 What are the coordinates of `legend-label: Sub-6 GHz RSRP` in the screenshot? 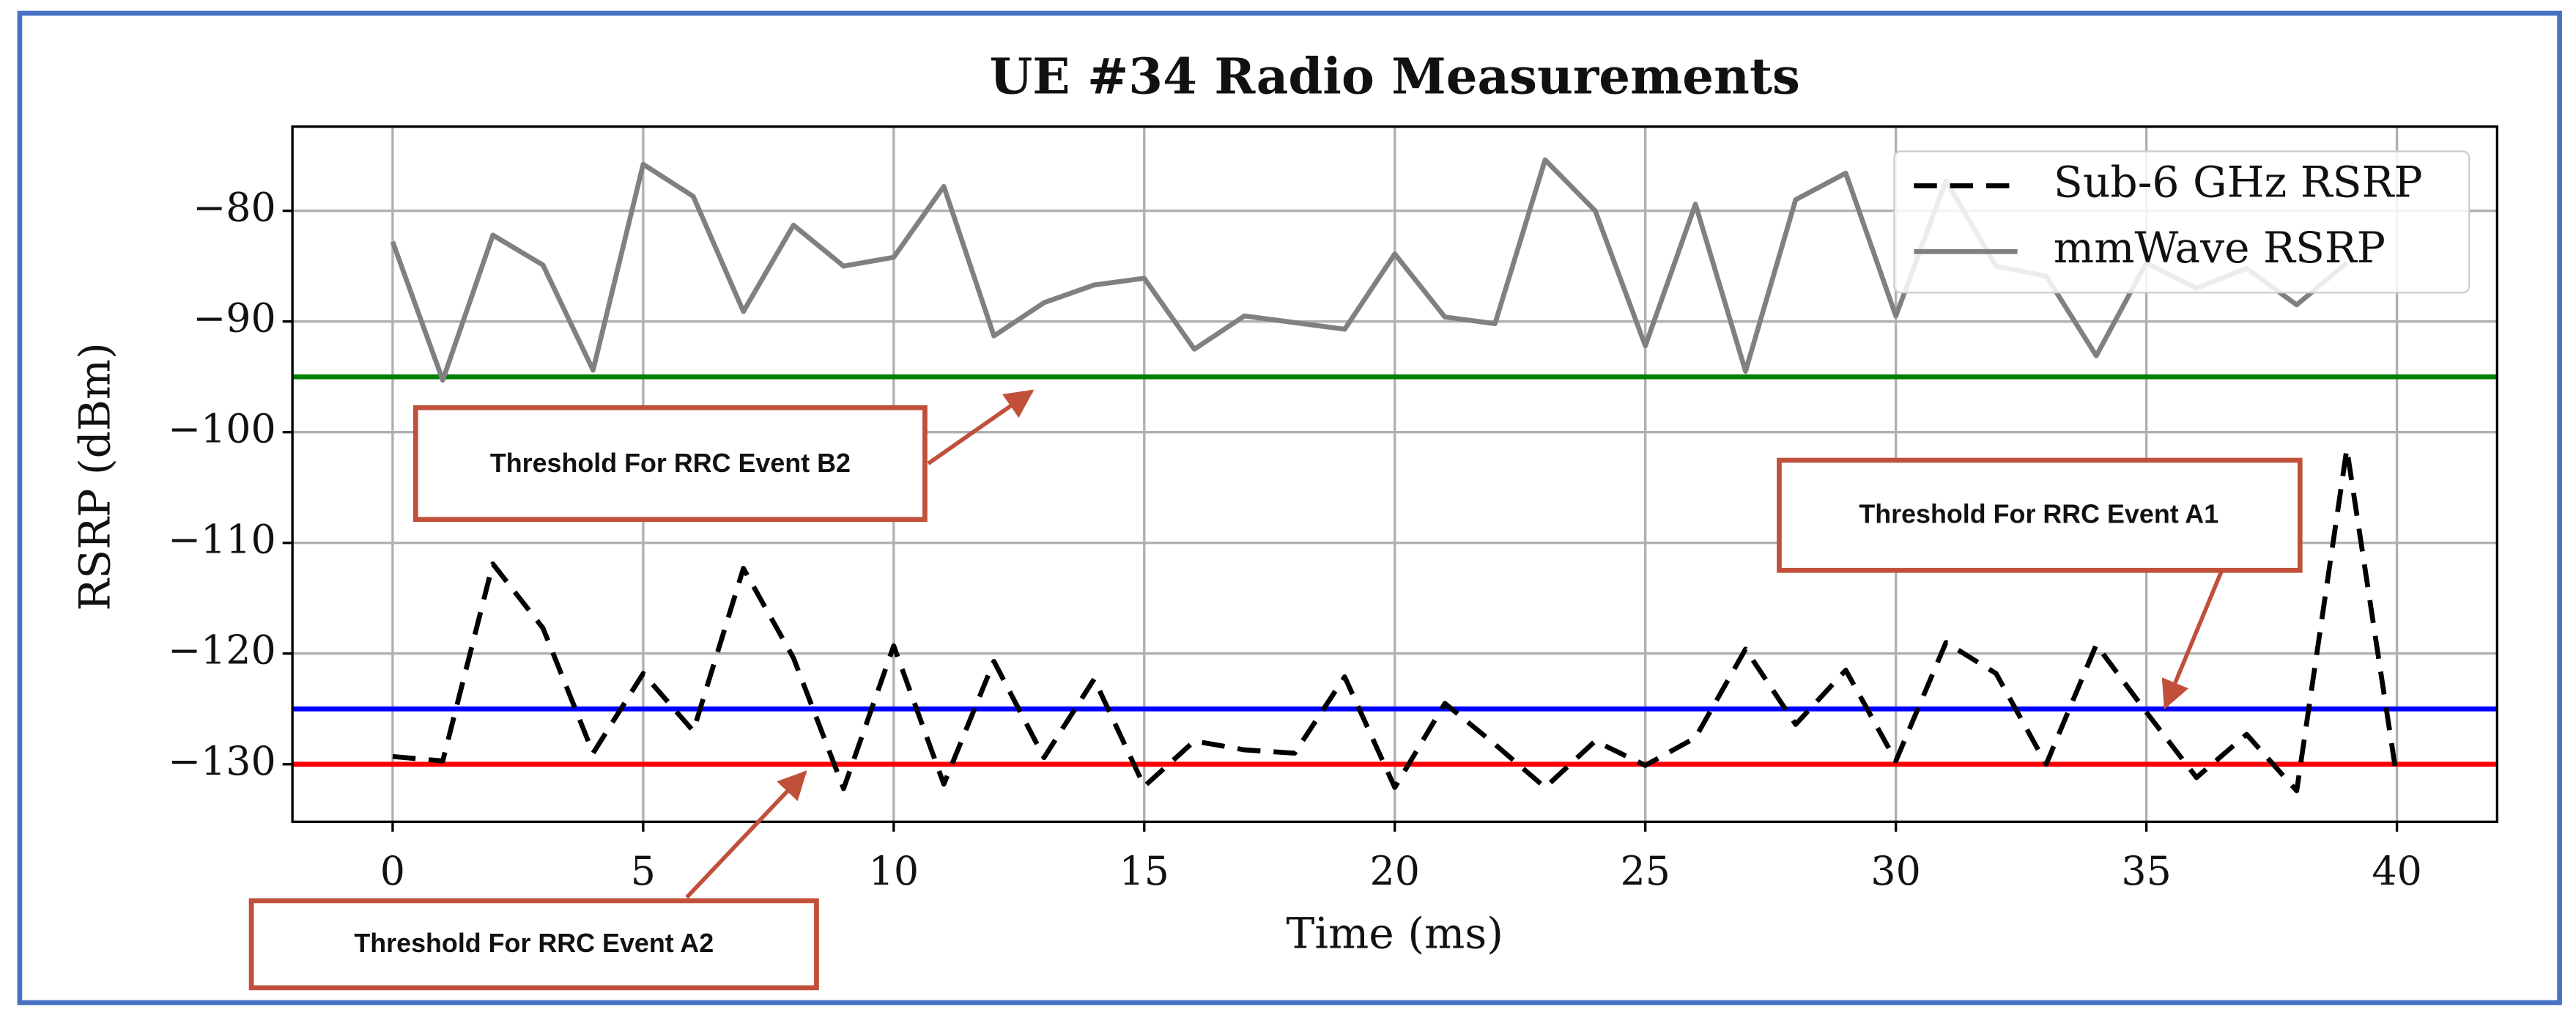 It's located at (2238, 182).